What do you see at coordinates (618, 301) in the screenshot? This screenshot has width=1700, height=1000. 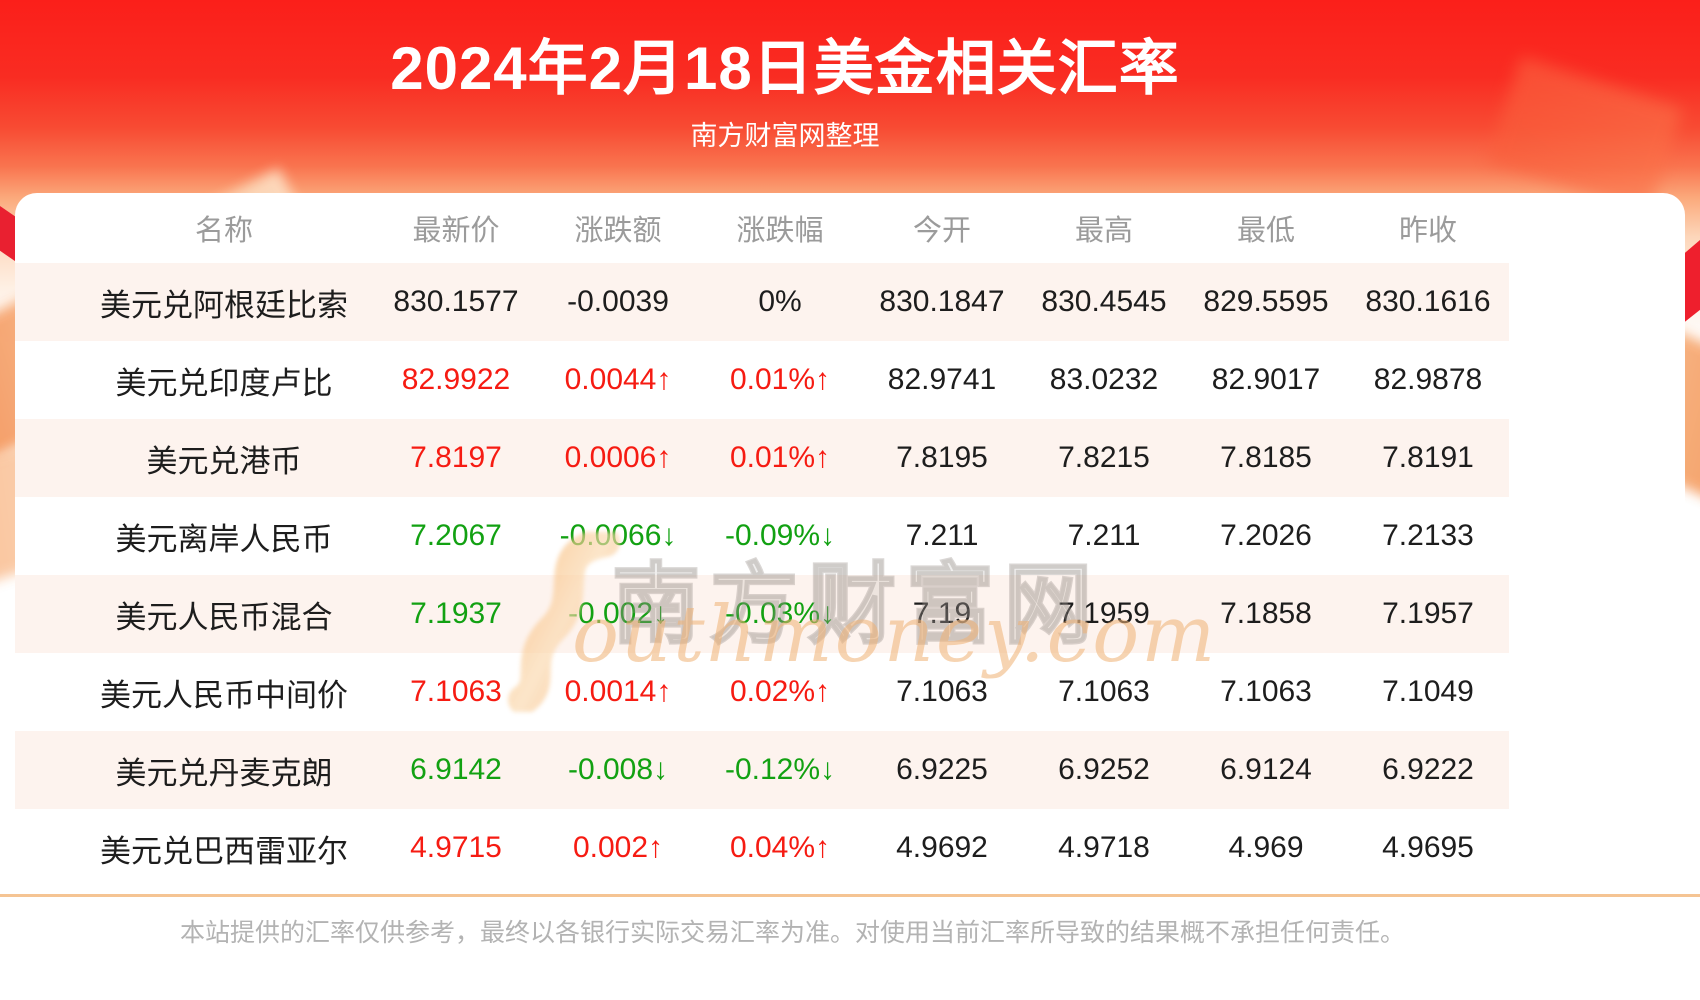 I see `cell-change: -0.0039` at bounding box center [618, 301].